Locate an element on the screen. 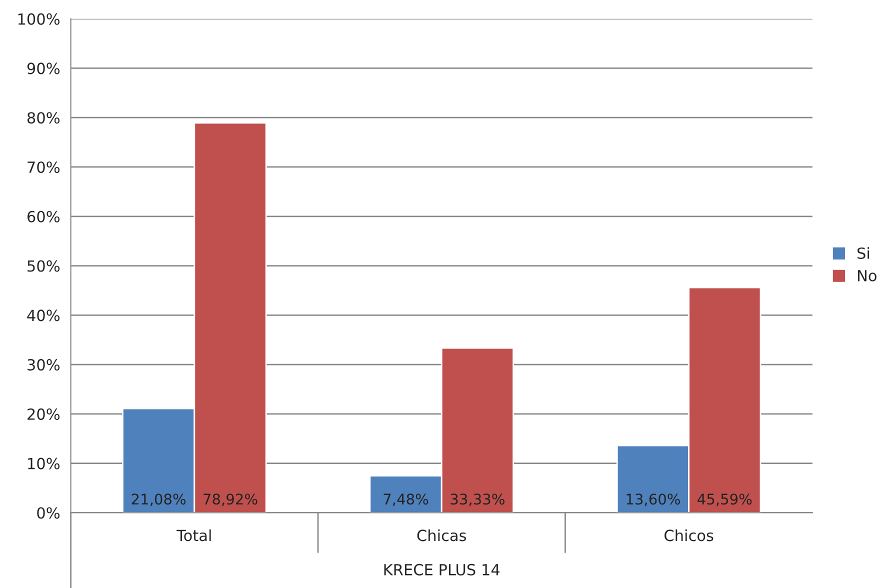 This screenshot has height=588, width=885. legend-label: Si is located at coordinates (864, 253).